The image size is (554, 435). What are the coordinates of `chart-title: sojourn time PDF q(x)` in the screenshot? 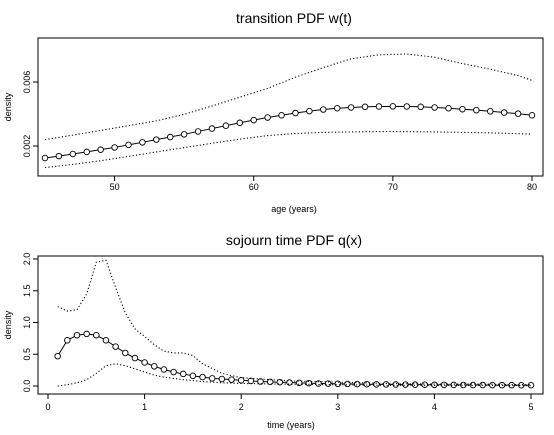 It's located at (294, 240).